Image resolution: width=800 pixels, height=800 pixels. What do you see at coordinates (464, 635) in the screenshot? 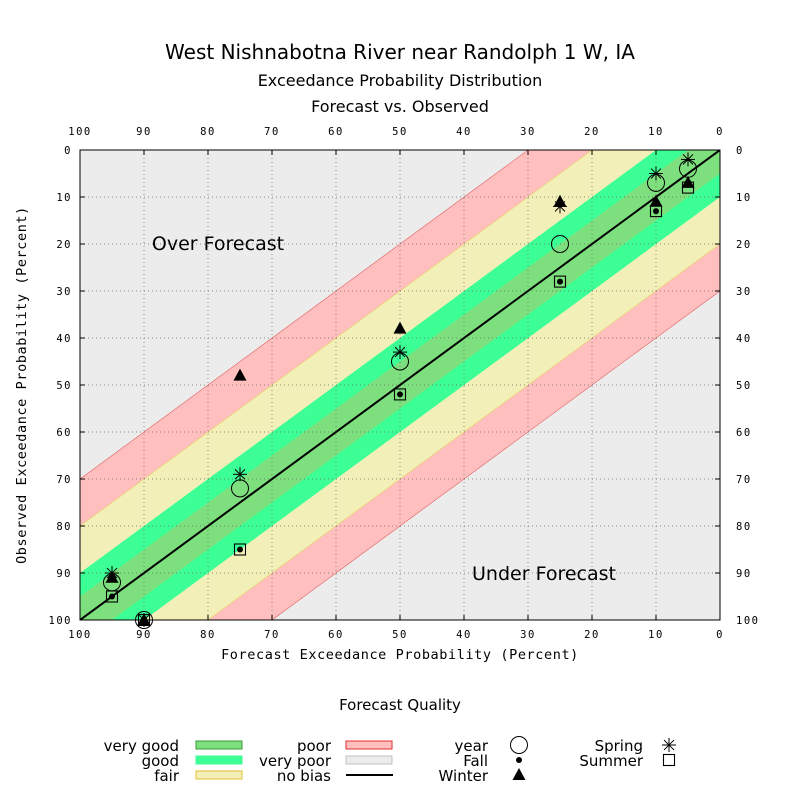
I see `x-tick-label: 40` at bounding box center [464, 635].